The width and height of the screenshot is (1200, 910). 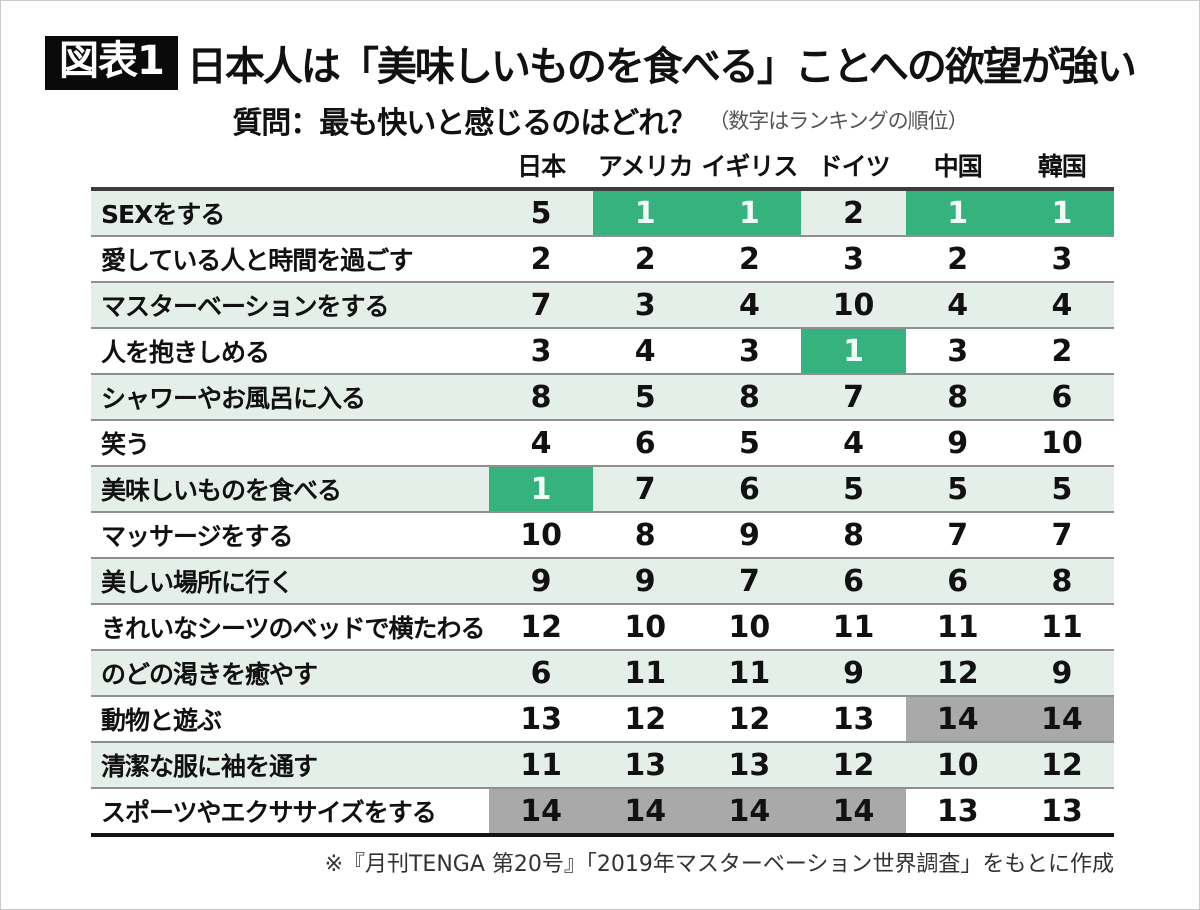 I want to click on row-label: 人を抱きしめる, so click(x=185, y=352).